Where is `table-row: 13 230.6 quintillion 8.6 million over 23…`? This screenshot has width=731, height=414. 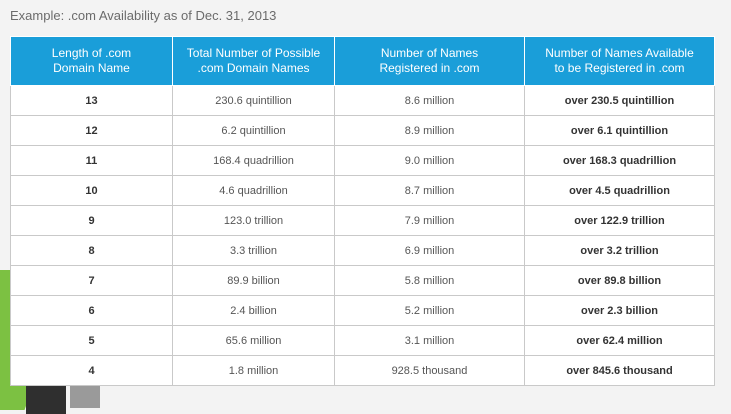 table-row: 13 230.6 quintillion 8.6 million over 23… is located at coordinates (362, 100).